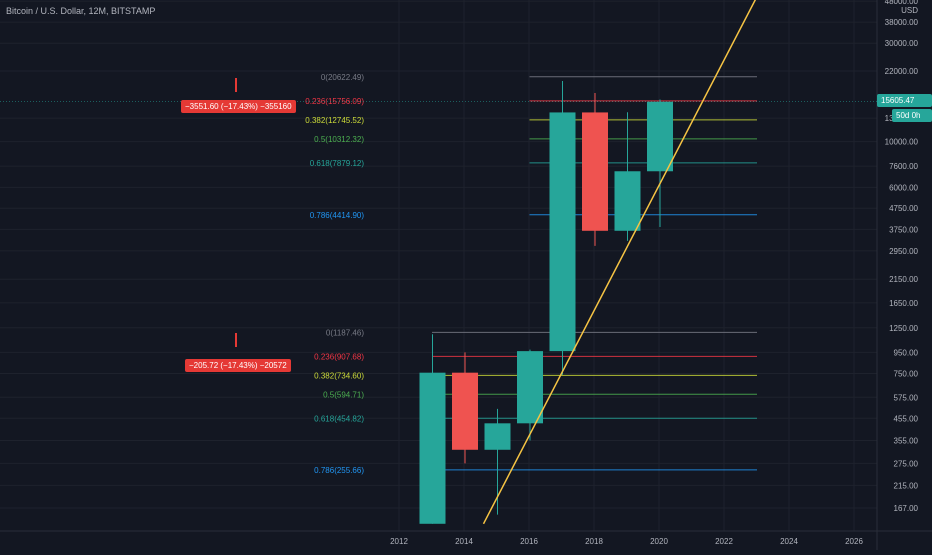 This screenshot has width=932, height=555. What do you see at coordinates (906, 440) in the screenshot?
I see `y-tick-label: 355.00` at bounding box center [906, 440].